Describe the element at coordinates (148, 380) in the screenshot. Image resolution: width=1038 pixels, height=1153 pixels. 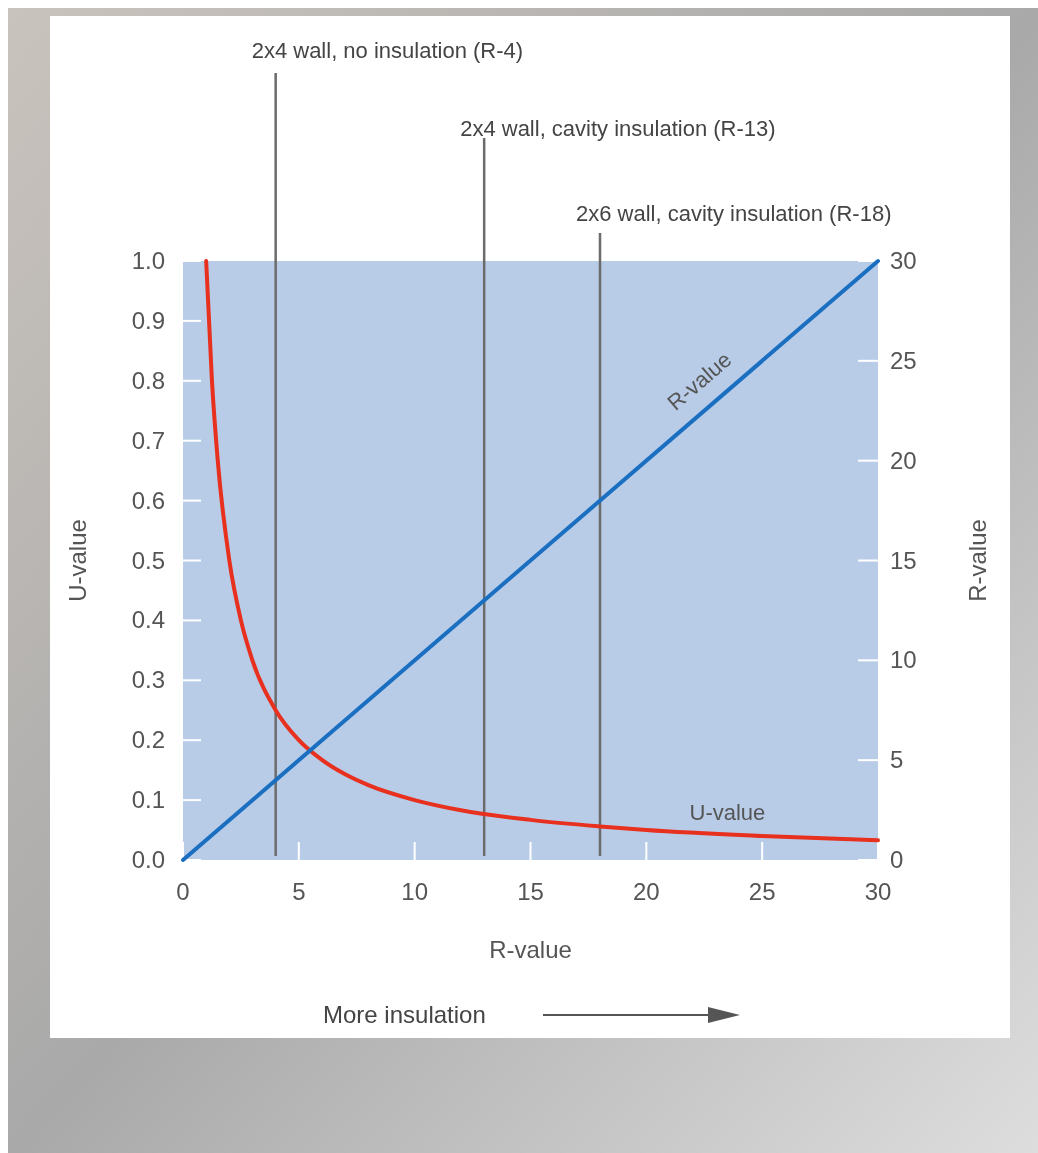
I see `y-tick-label: 0.8` at that location.